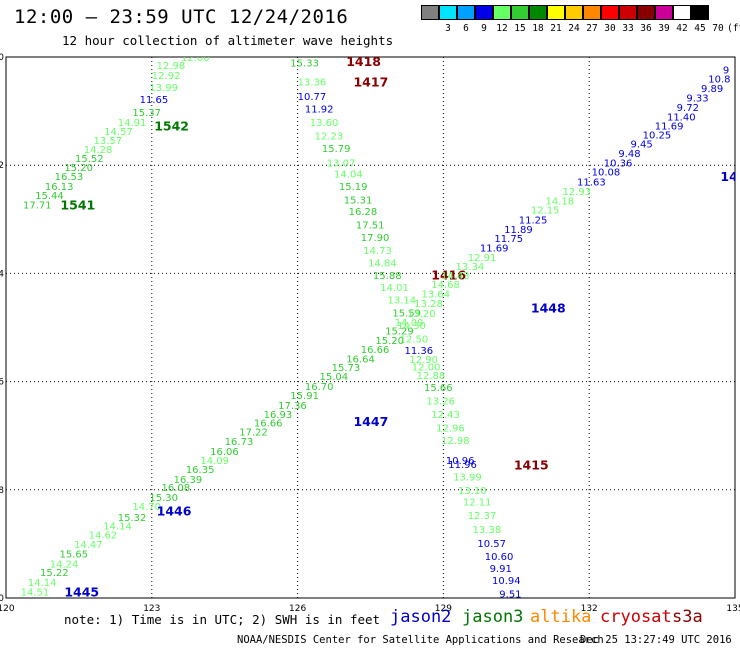  Describe the element at coordinates (64, 564) in the screenshot. I see `wave-height-value: 14.24` at that location.